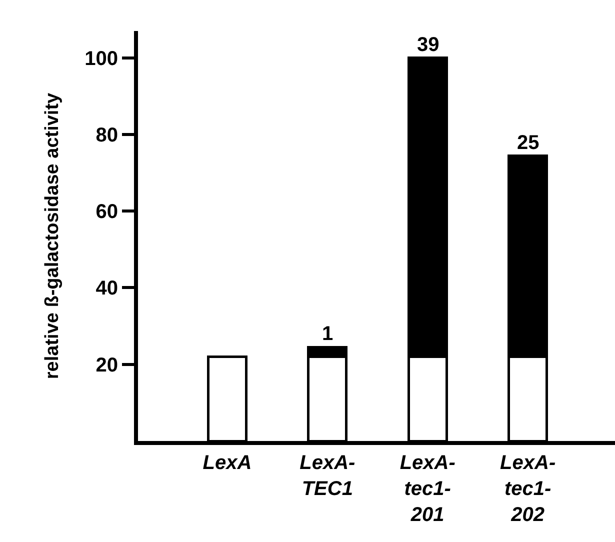  What do you see at coordinates (428, 45) in the screenshot?
I see `annotation: 39` at bounding box center [428, 45].